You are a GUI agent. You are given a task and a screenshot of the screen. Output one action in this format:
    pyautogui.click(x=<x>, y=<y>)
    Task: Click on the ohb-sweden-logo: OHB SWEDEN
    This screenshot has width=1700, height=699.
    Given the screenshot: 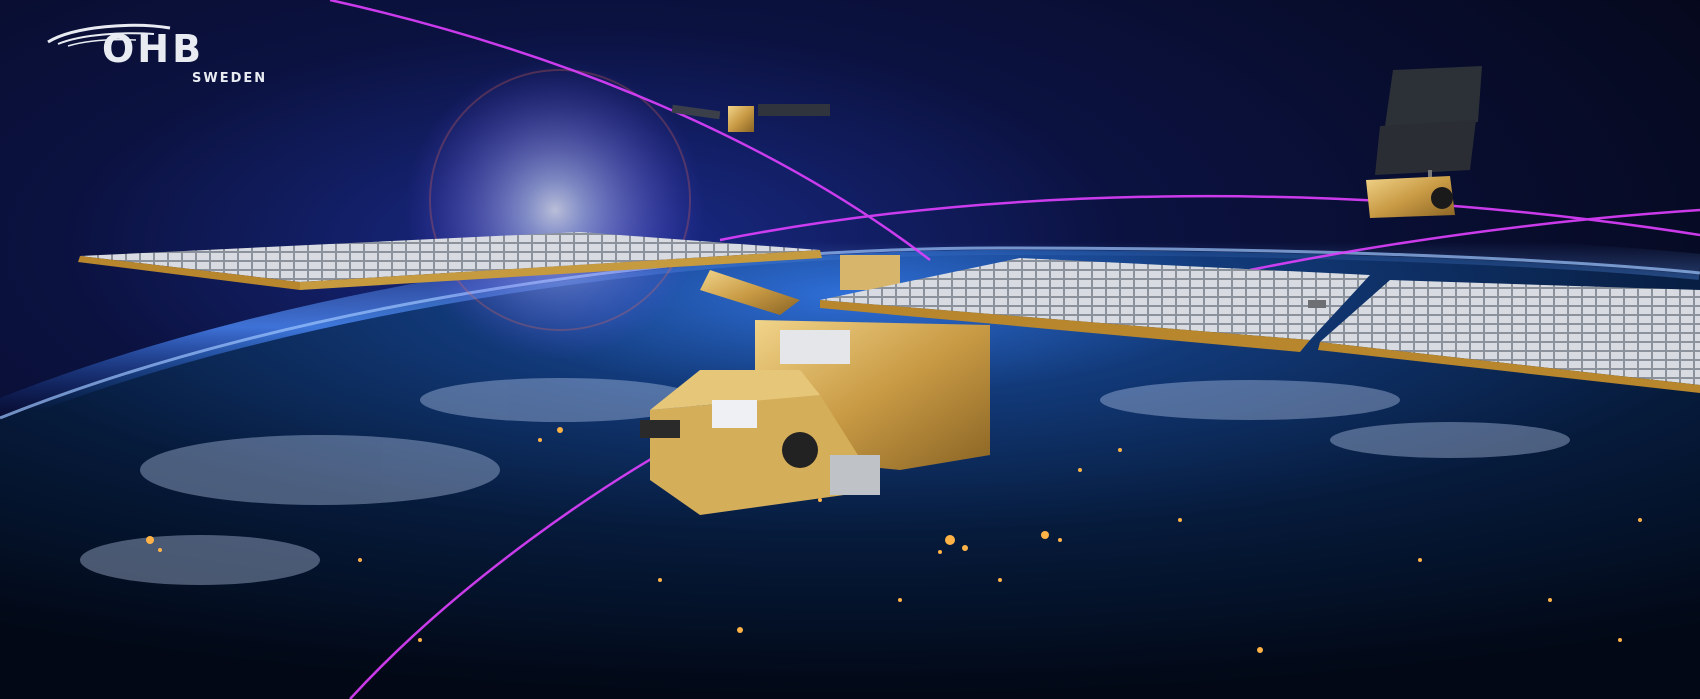 What is the action you would take?
    pyautogui.click(x=194, y=57)
    